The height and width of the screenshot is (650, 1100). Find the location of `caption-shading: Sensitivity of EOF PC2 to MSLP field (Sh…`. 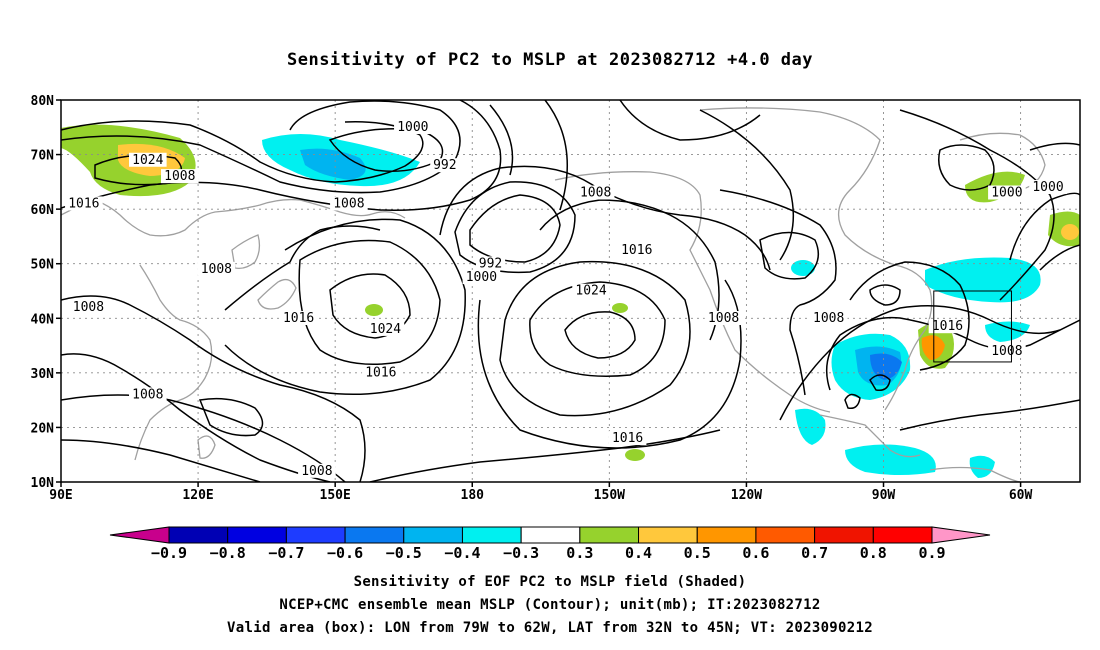

caption-shading: Sensitivity of EOF PC2 to MSLP field (Sh… is located at coordinates (550, 582).